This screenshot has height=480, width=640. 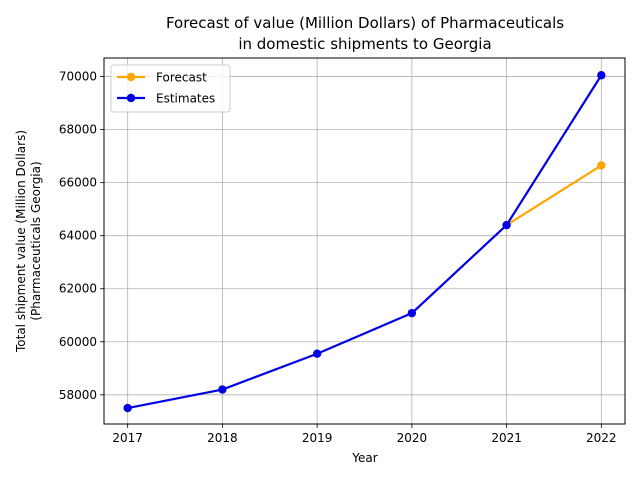 What do you see at coordinates (78, 183) in the screenshot?
I see `y-tick-label: 66000` at bounding box center [78, 183].